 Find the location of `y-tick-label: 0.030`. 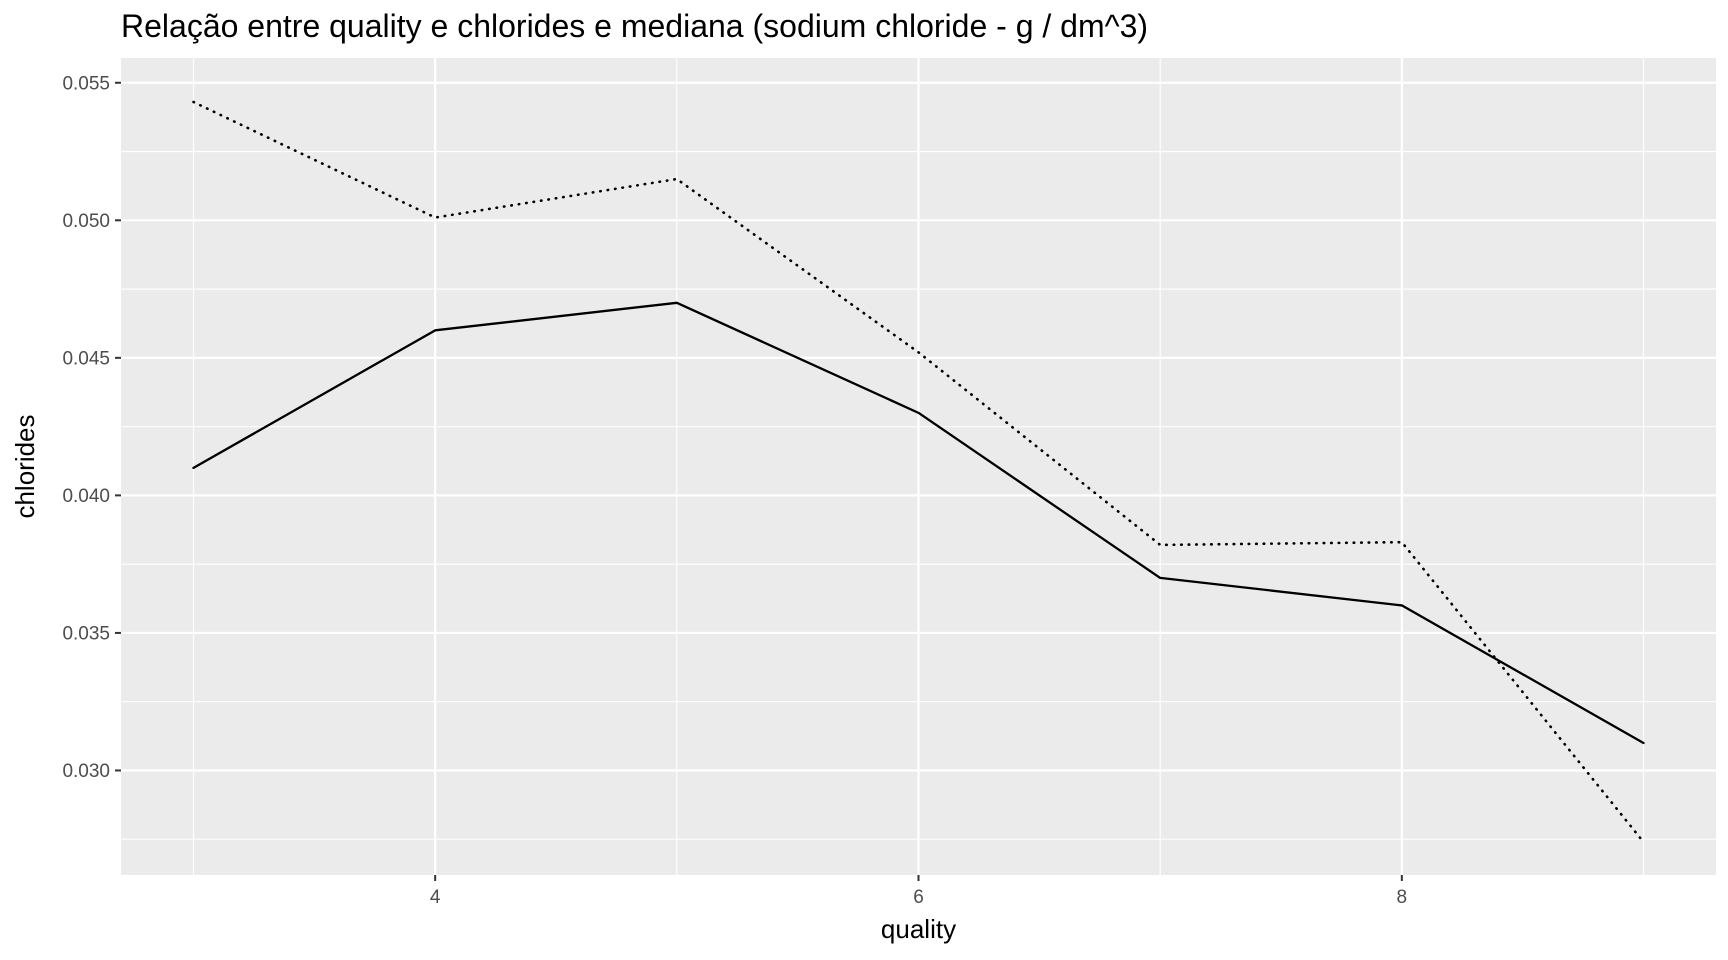

y-tick-label: 0.030 is located at coordinates (86, 771).